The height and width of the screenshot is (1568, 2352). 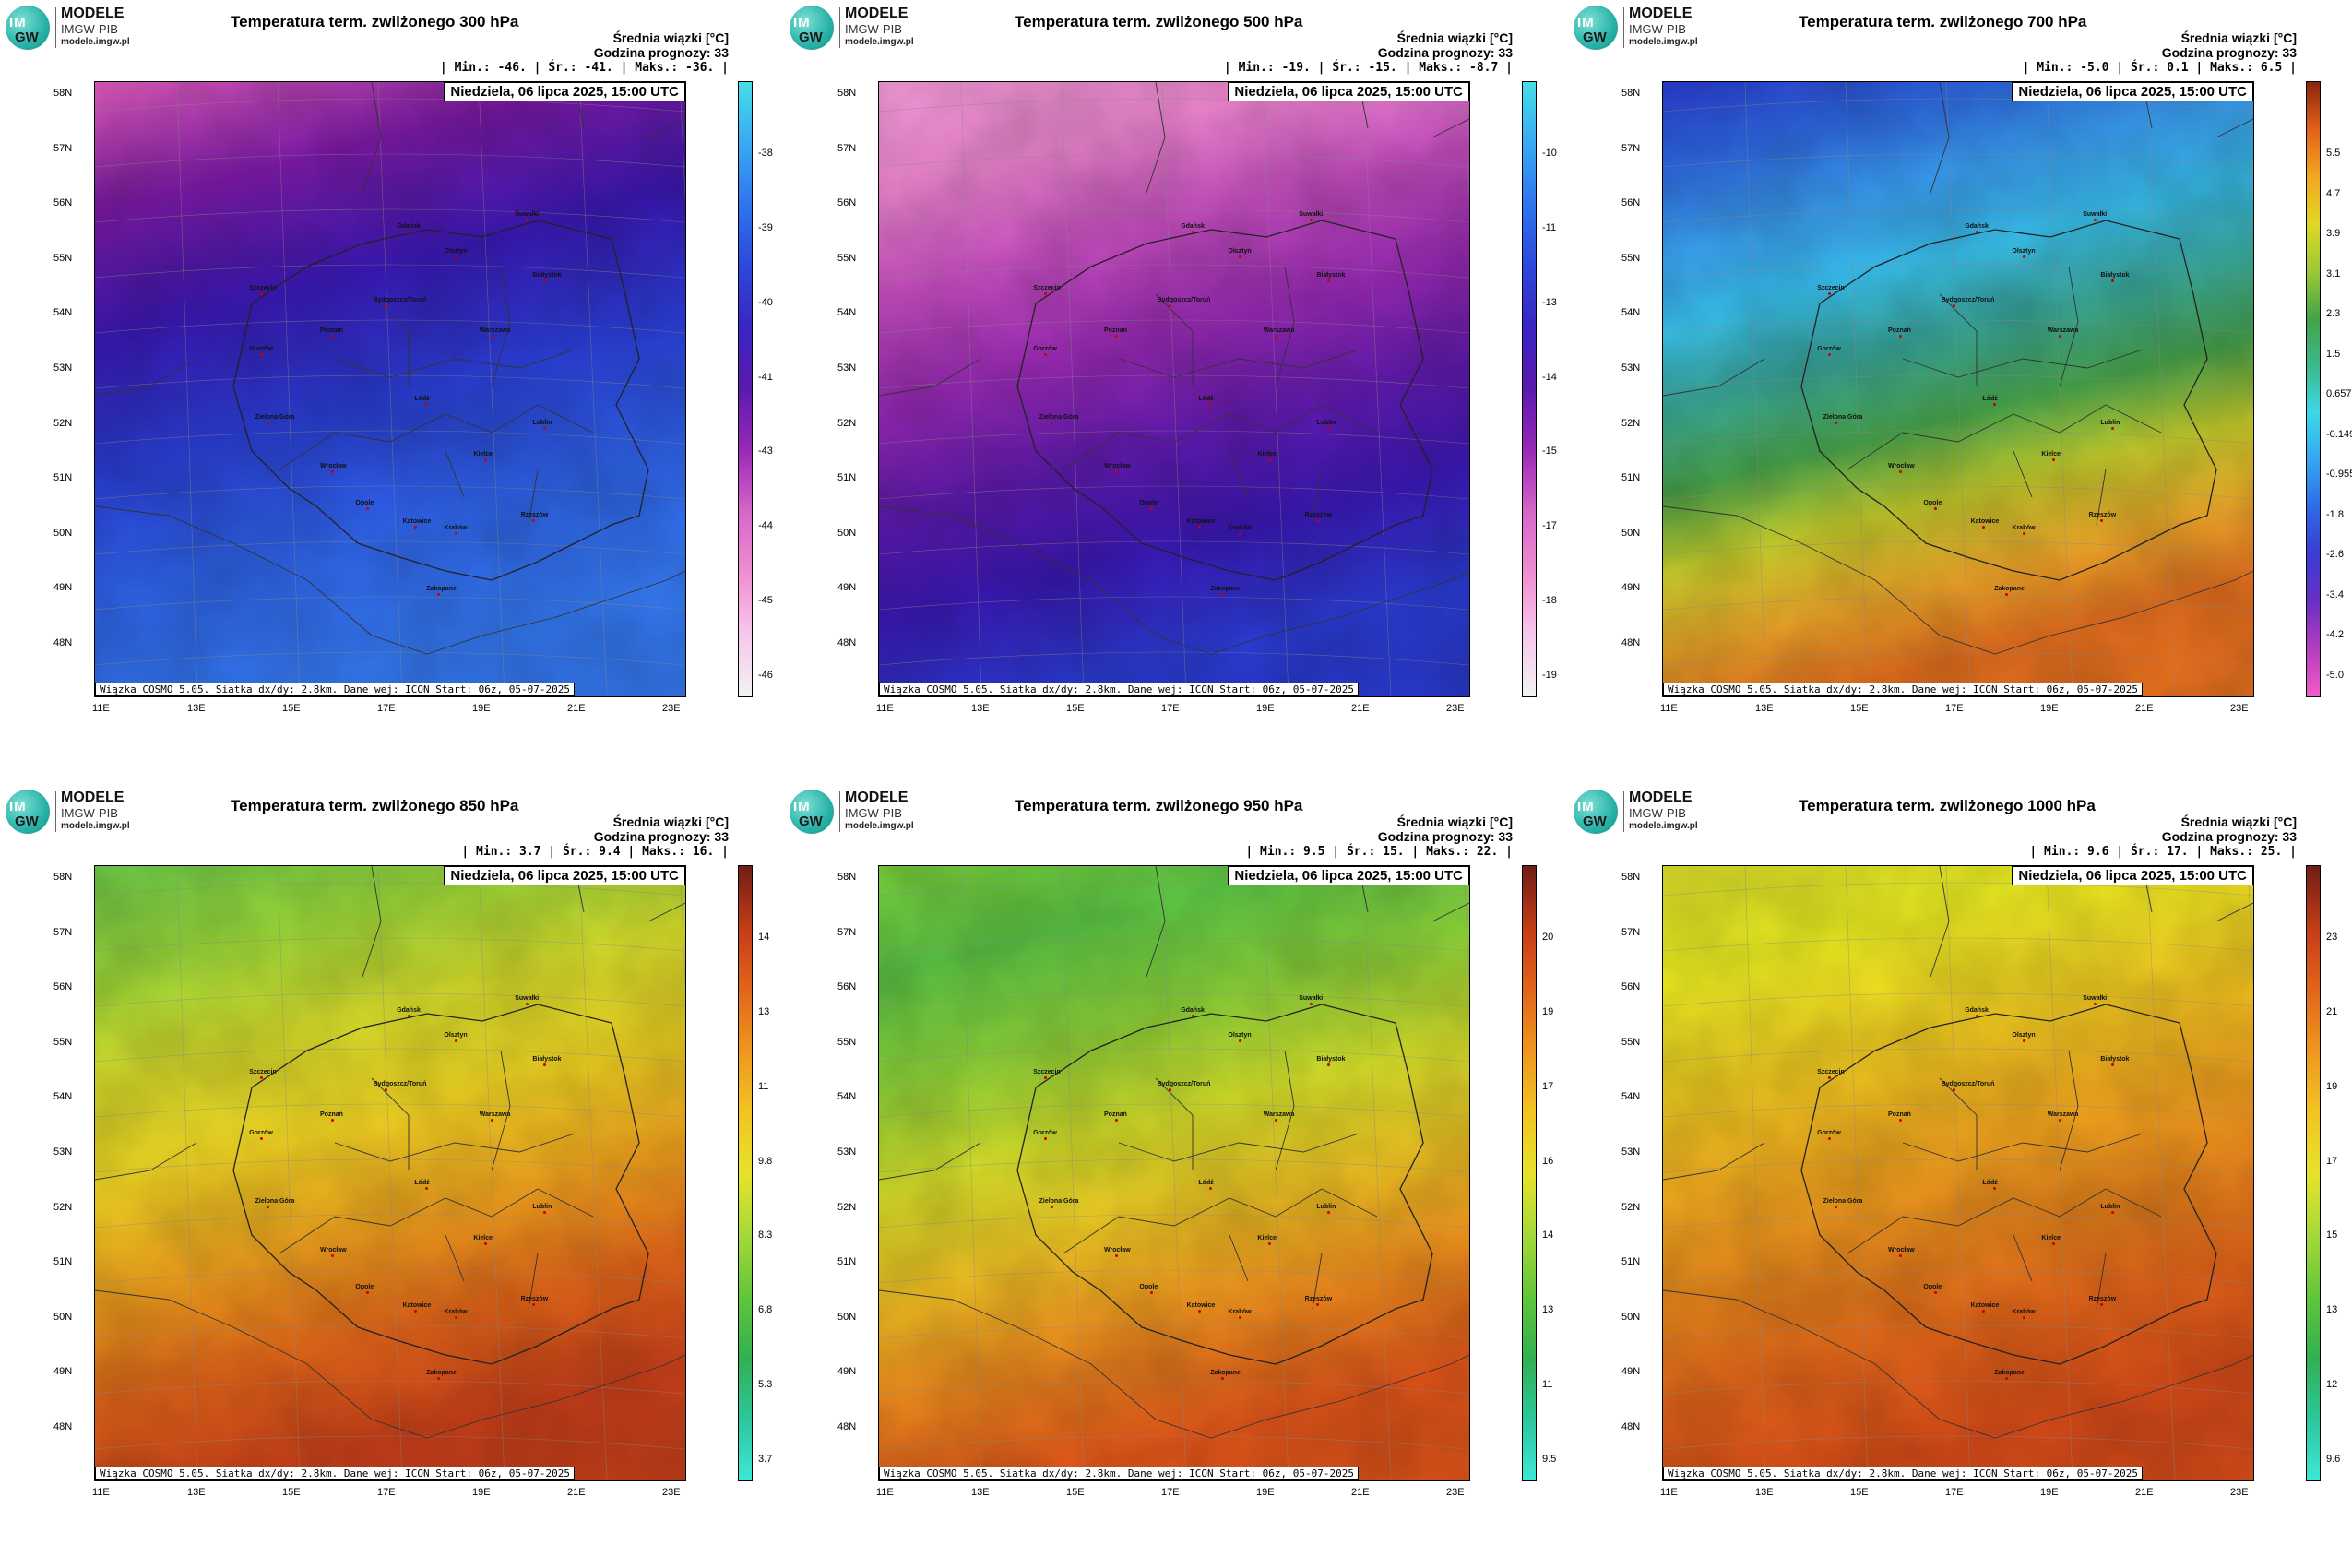 What do you see at coordinates (375, 21) in the screenshot?
I see `panel-title: Temperatura term. zwilżonego 300 hPa` at bounding box center [375, 21].